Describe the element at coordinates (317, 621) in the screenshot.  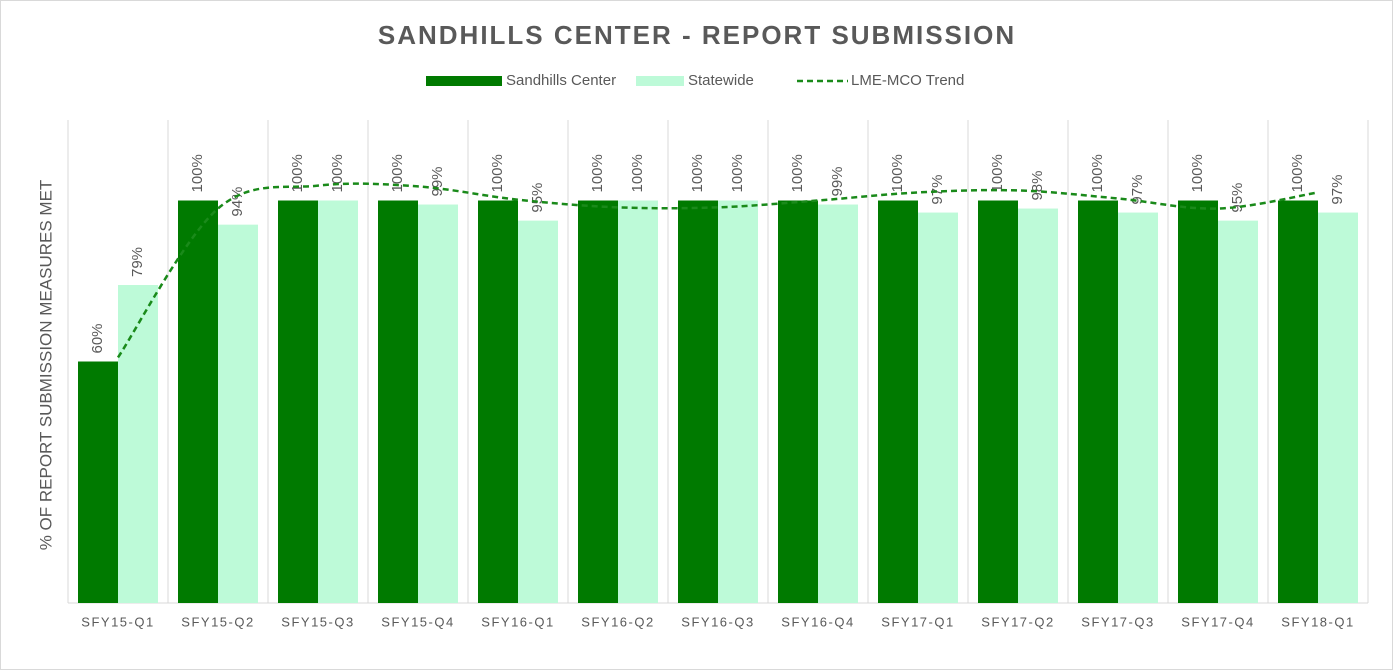
I see `x-tick-label: SFY15-Q3` at that location.